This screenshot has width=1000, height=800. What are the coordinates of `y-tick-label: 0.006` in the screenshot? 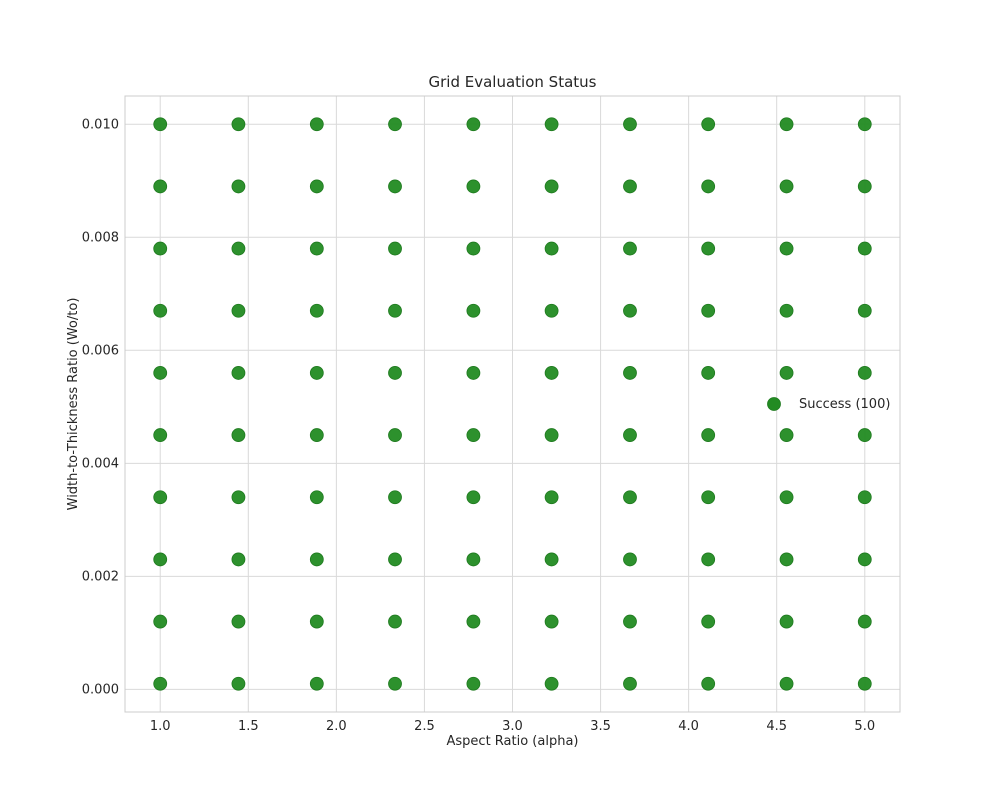 It's located at (100, 350).